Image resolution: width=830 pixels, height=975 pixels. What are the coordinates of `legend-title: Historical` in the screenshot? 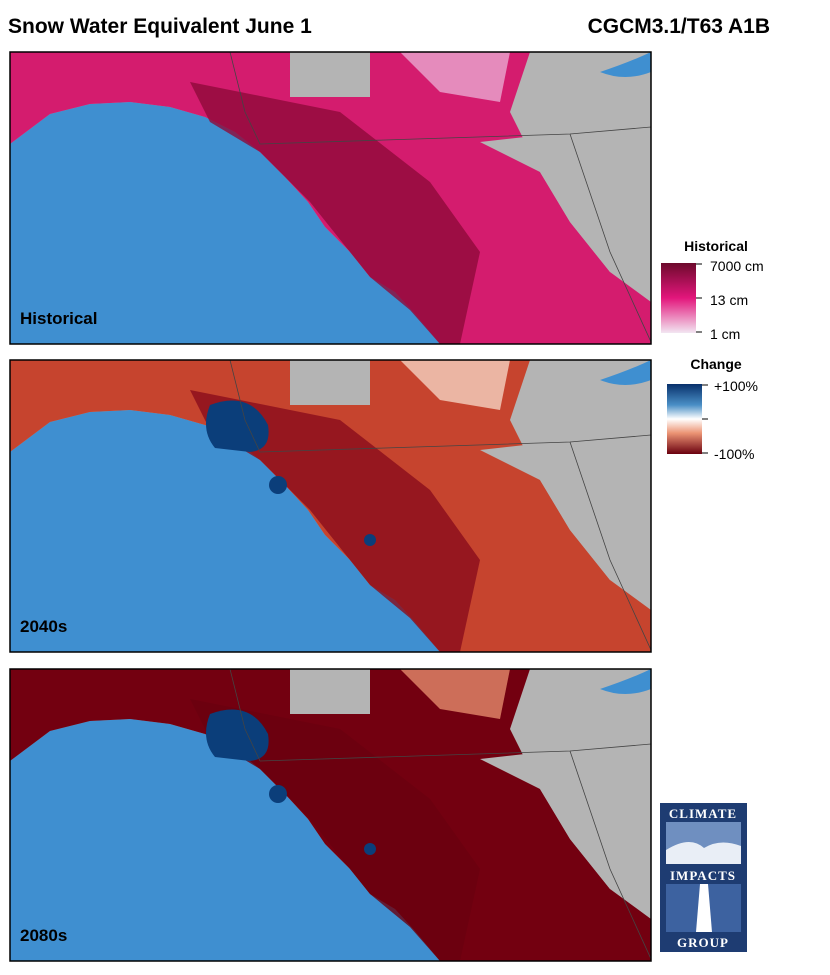 It's located at (716, 246).